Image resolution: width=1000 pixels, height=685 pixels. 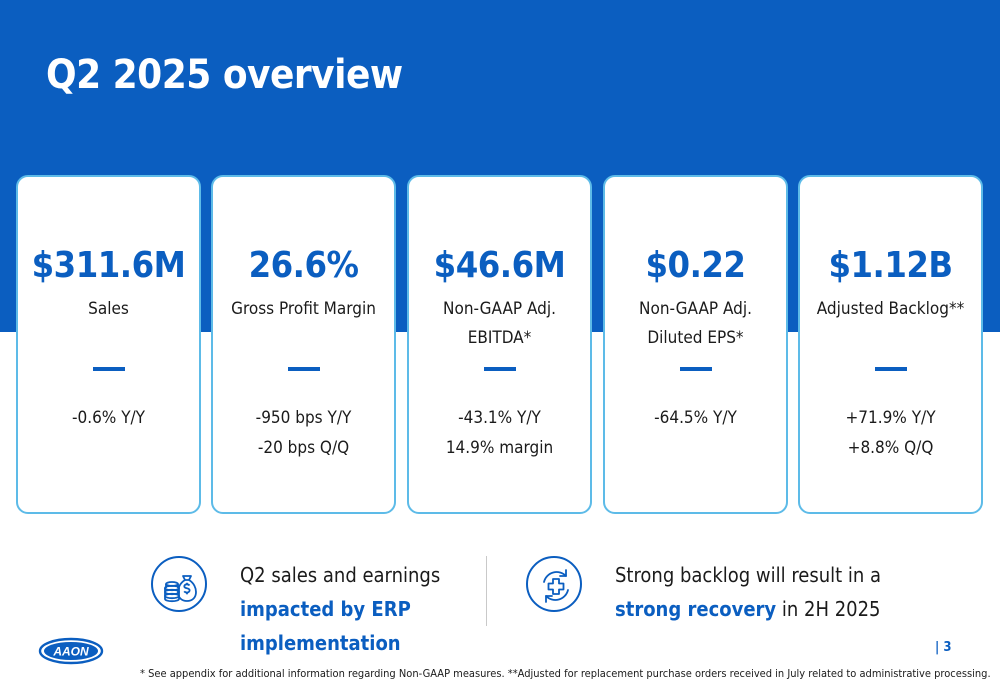 What do you see at coordinates (486, 591) in the screenshot?
I see `notes-divider` at bounding box center [486, 591].